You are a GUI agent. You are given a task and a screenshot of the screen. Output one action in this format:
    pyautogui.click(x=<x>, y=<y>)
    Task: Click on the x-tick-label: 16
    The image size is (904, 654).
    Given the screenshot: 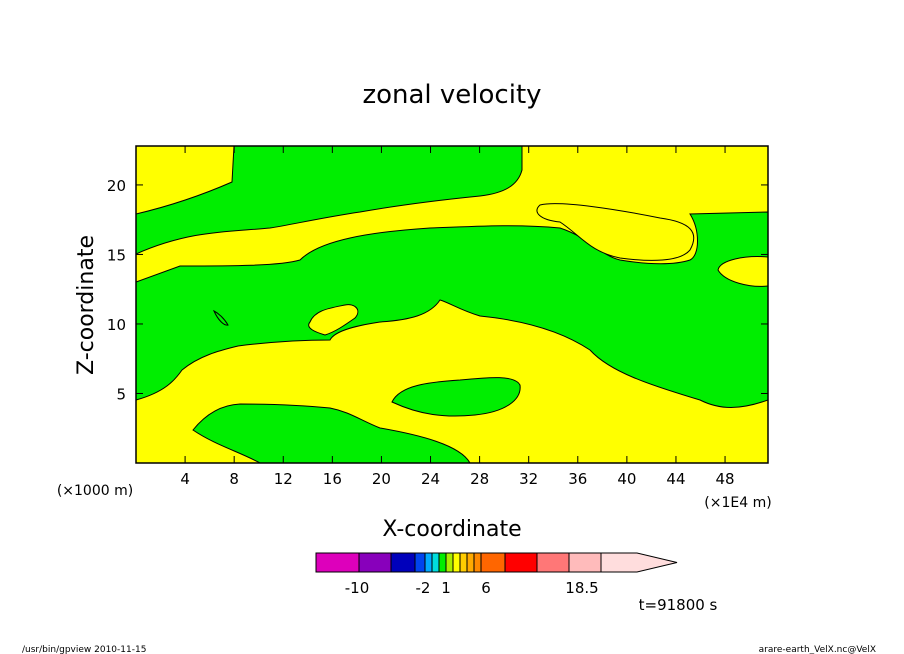 What is the action you would take?
    pyautogui.click(x=332, y=479)
    